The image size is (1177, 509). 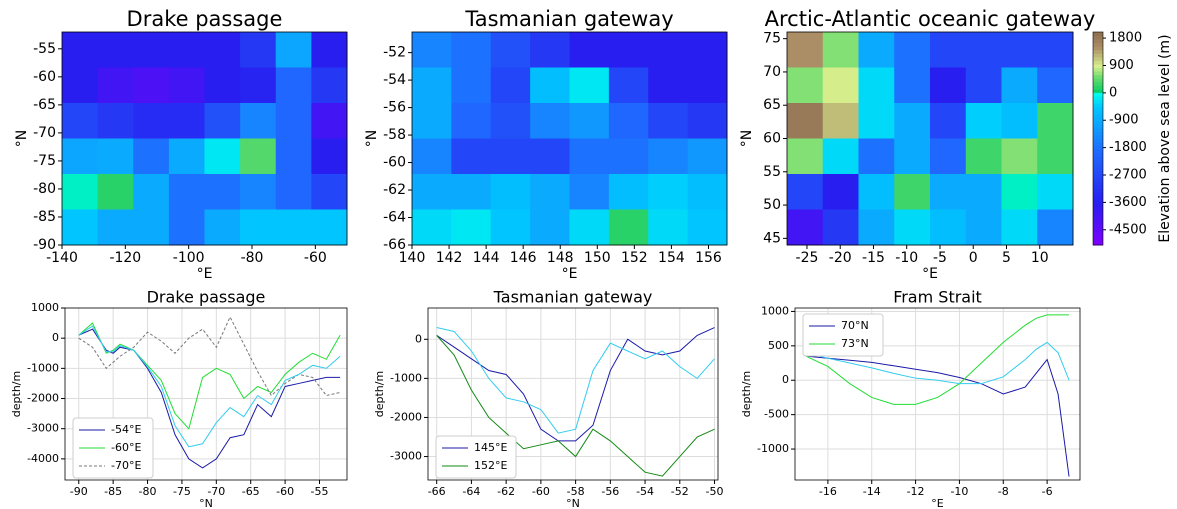 I want to click on y-tick-label: -64, so click(x=394, y=218).